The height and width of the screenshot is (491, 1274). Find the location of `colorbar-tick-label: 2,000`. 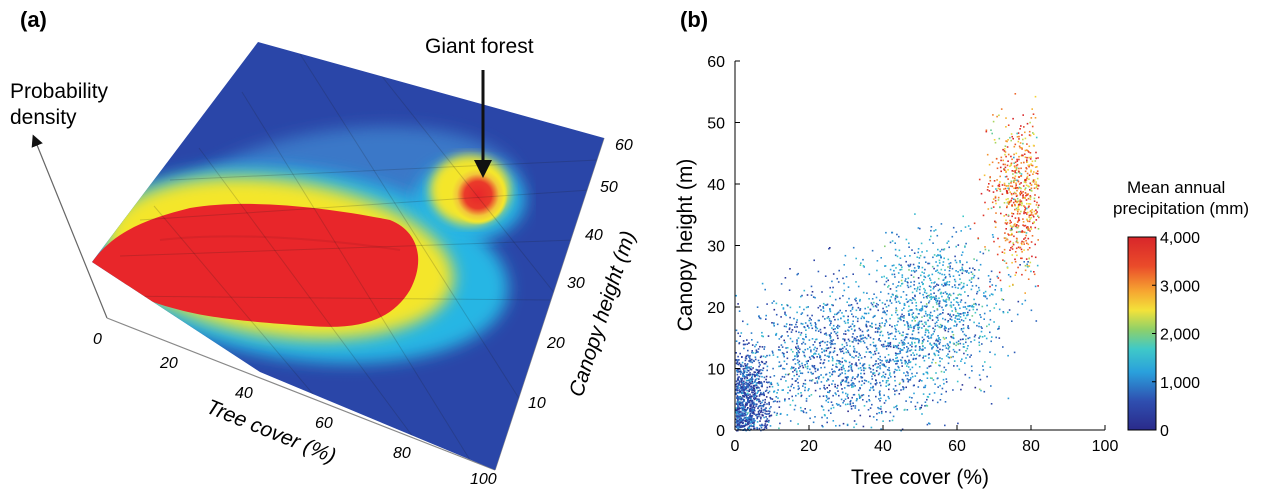

colorbar-tick-label: 2,000 is located at coordinates (1180, 335).